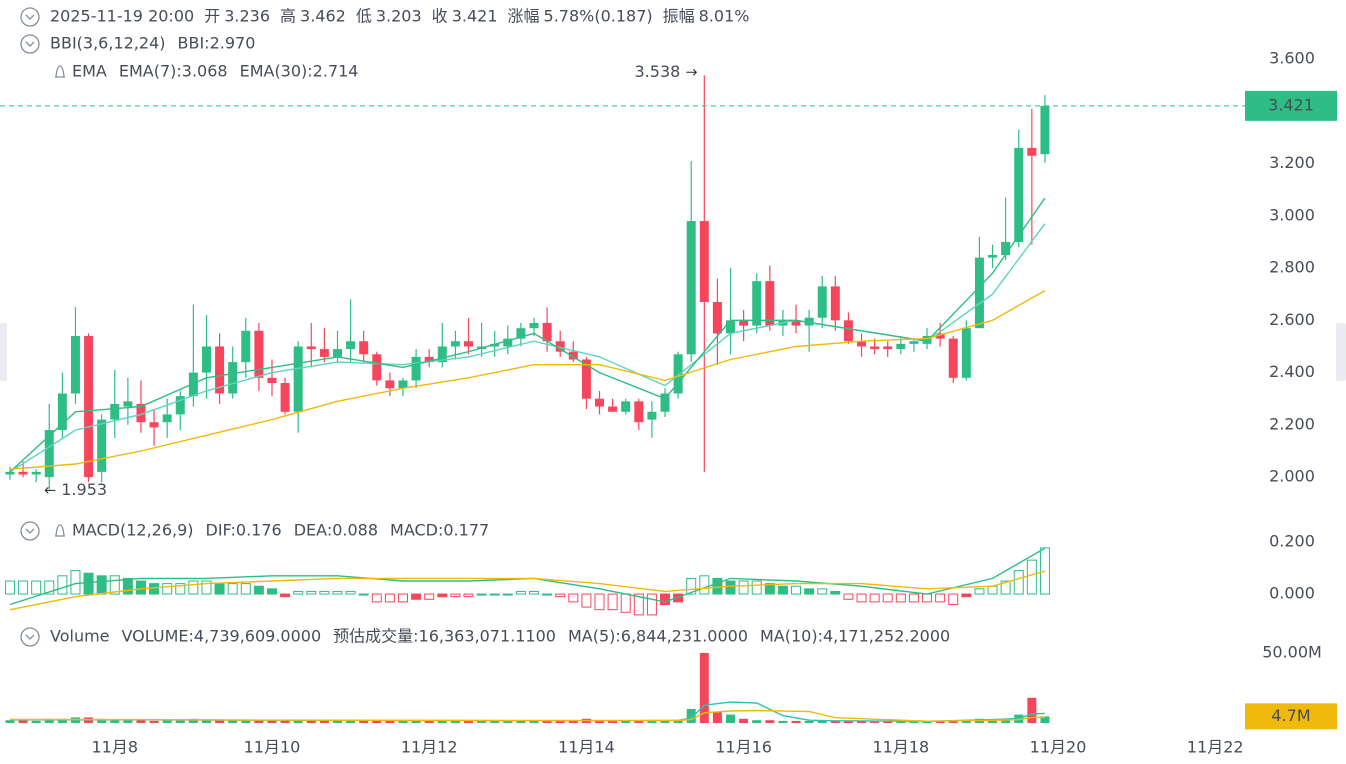 This screenshot has width=1346, height=764. Describe the element at coordinates (1291, 716) in the screenshot. I see `volume-tag` at that location.